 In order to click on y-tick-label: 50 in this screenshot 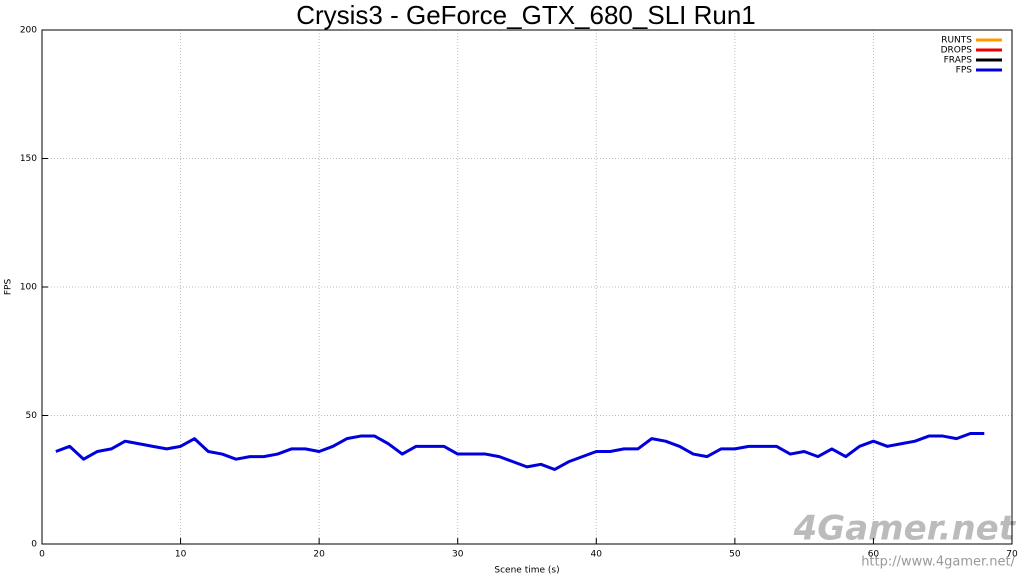, I will do `click(32, 416)`.